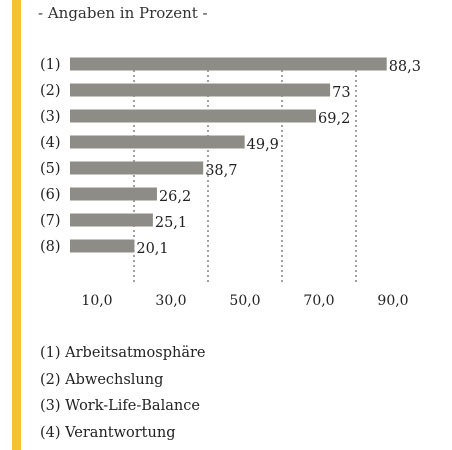 The width and height of the screenshot is (452, 450). What do you see at coordinates (392, 301) in the screenshot?
I see `x-tick-label: 90,0` at bounding box center [392, 301].